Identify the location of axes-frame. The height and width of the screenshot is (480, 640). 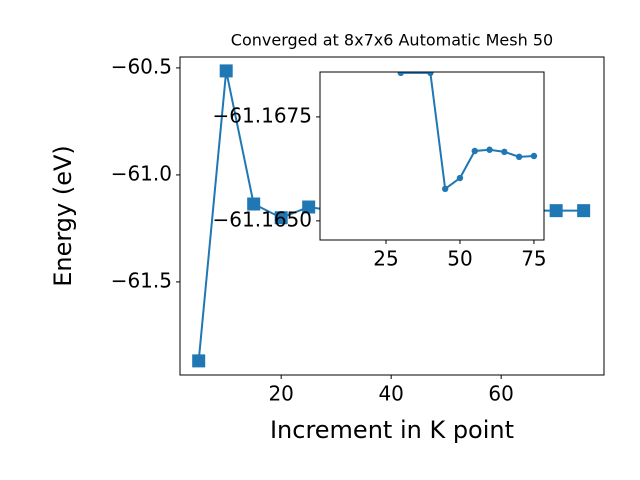
(432, 156).